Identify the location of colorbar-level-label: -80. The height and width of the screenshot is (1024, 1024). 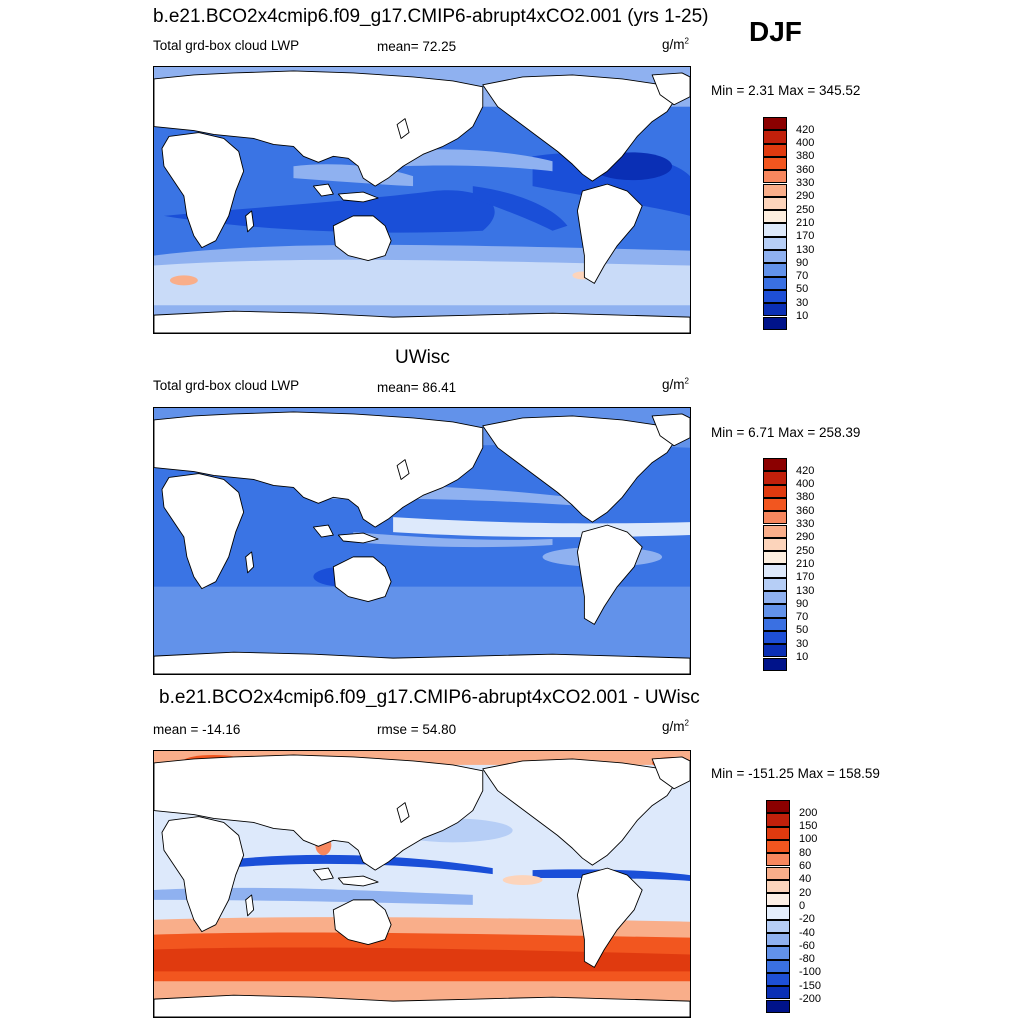
(807, 959).